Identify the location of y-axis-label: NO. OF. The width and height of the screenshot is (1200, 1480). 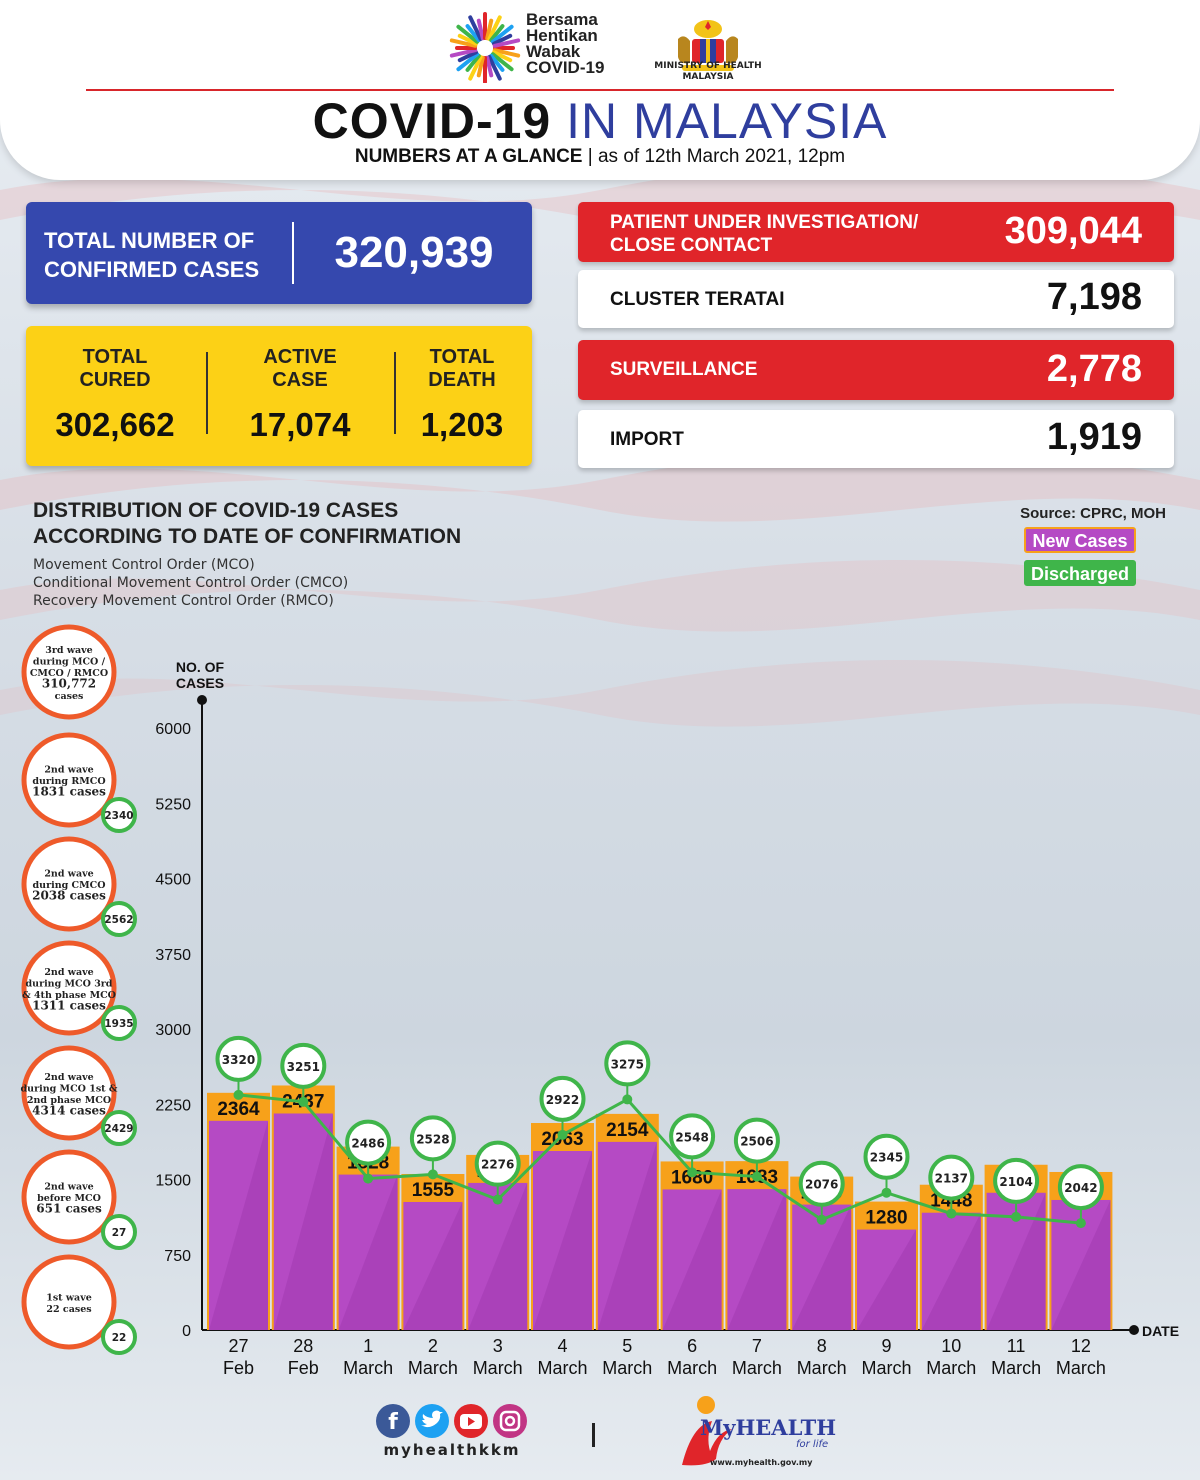
(200, 667).